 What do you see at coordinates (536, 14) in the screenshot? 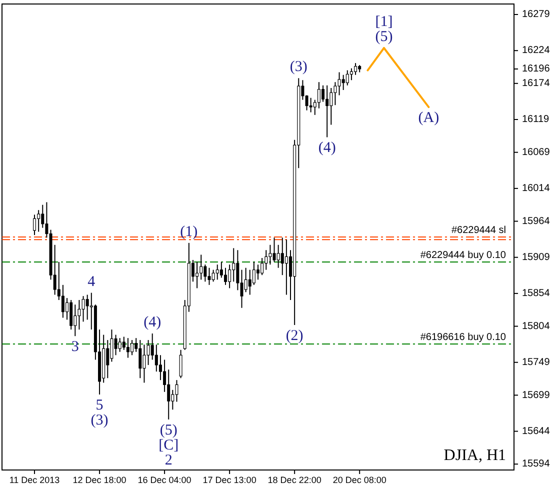
I see `y-tick-label: 16279` at bounding box center [536, 14].